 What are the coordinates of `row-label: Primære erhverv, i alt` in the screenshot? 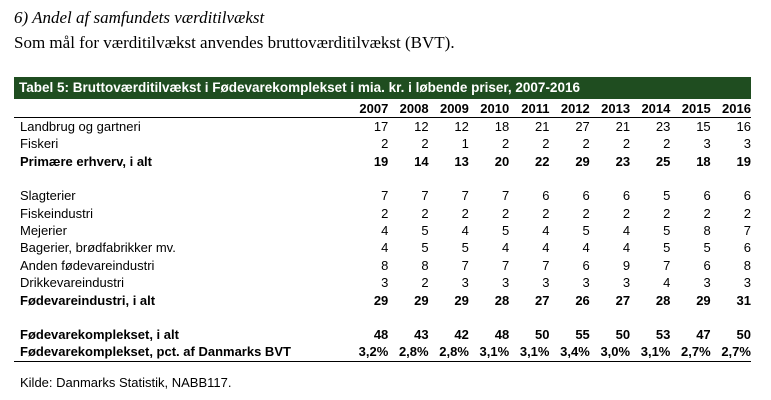 It's located at (86, 161).